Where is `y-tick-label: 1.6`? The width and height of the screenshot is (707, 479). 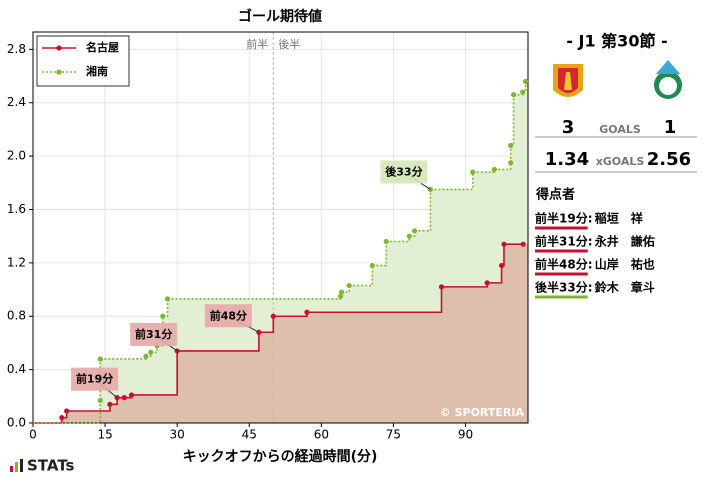 y-tick-label: 1.6 is located at coordinates (16, 209).